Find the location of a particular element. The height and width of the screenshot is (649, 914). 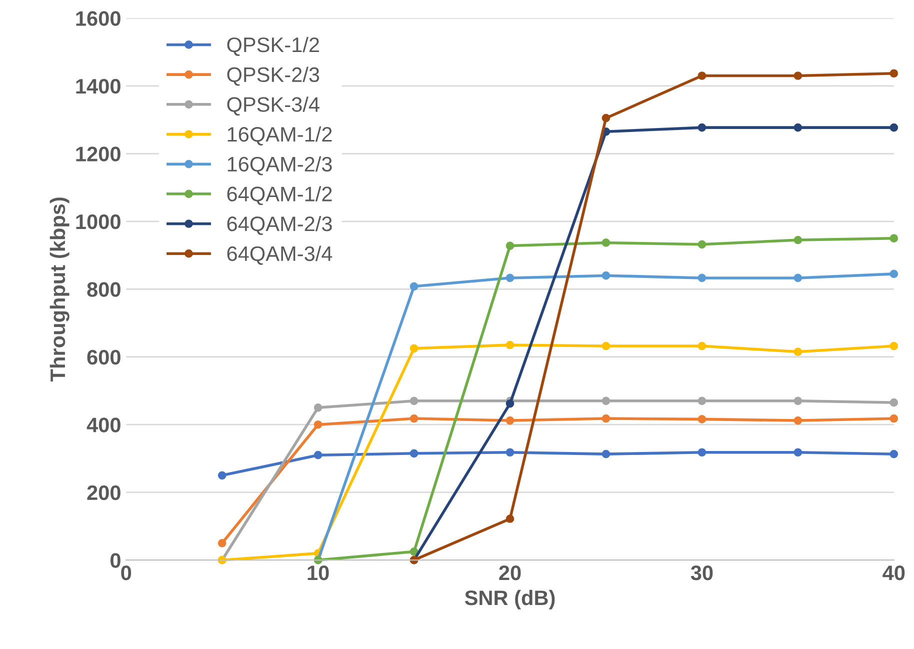

x-tick-label: 0 is located at coordinates (126, 573).